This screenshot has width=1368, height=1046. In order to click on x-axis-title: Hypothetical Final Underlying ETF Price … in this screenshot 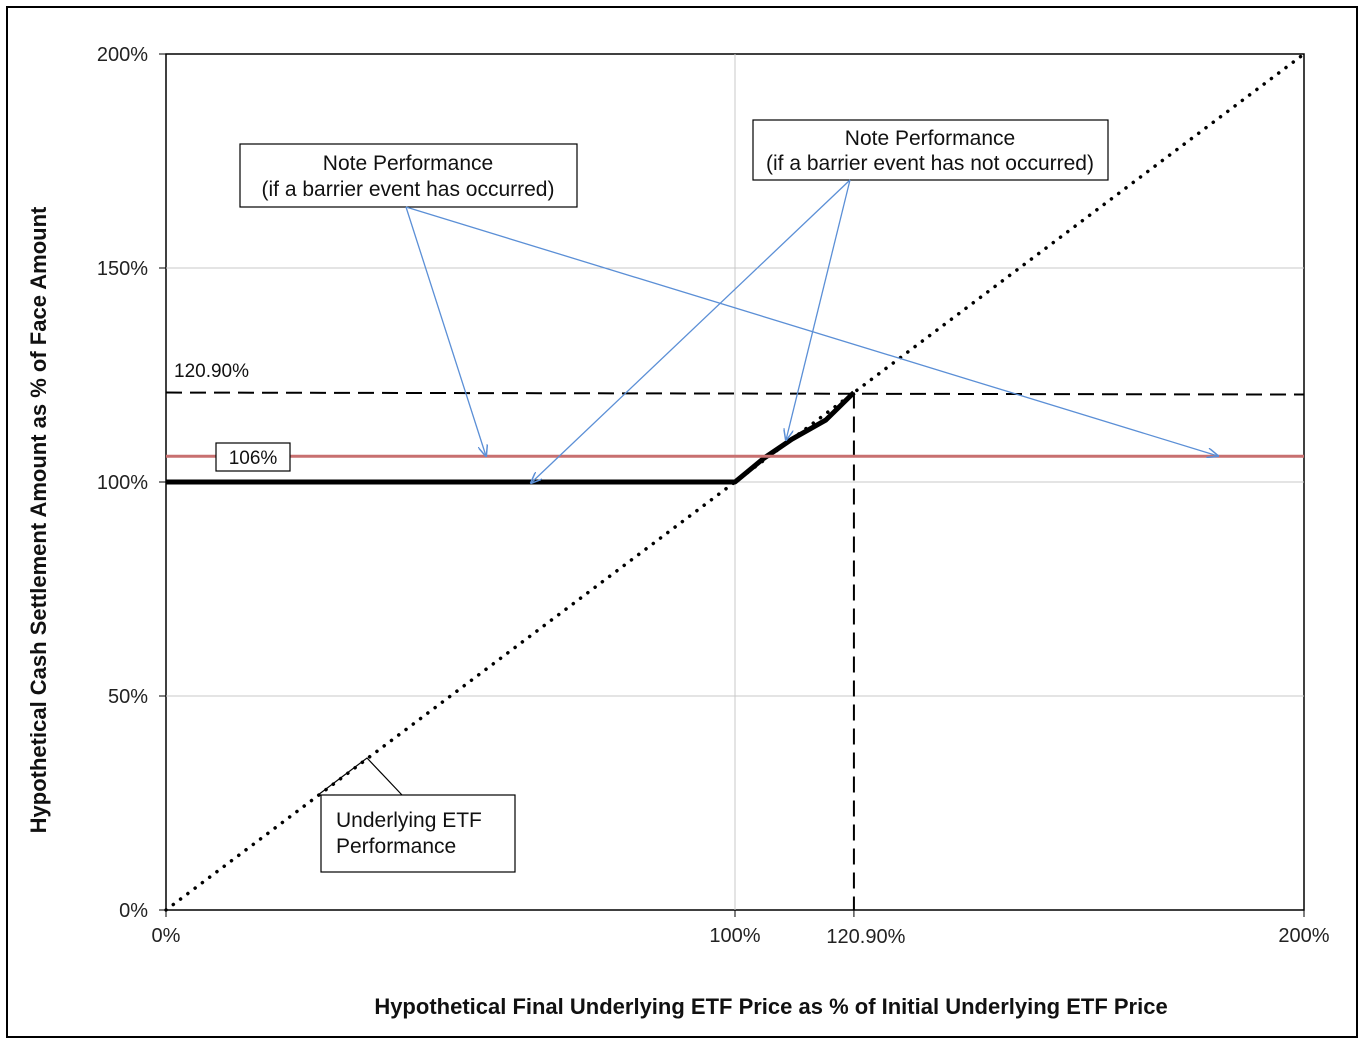, I will do `click(770, 1006)`.